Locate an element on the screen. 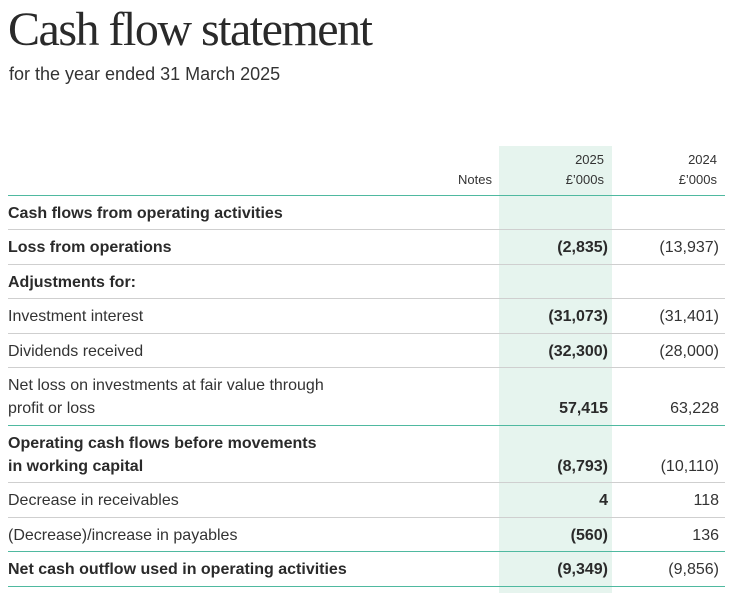  total-rule is located at coordinates (366, 586).